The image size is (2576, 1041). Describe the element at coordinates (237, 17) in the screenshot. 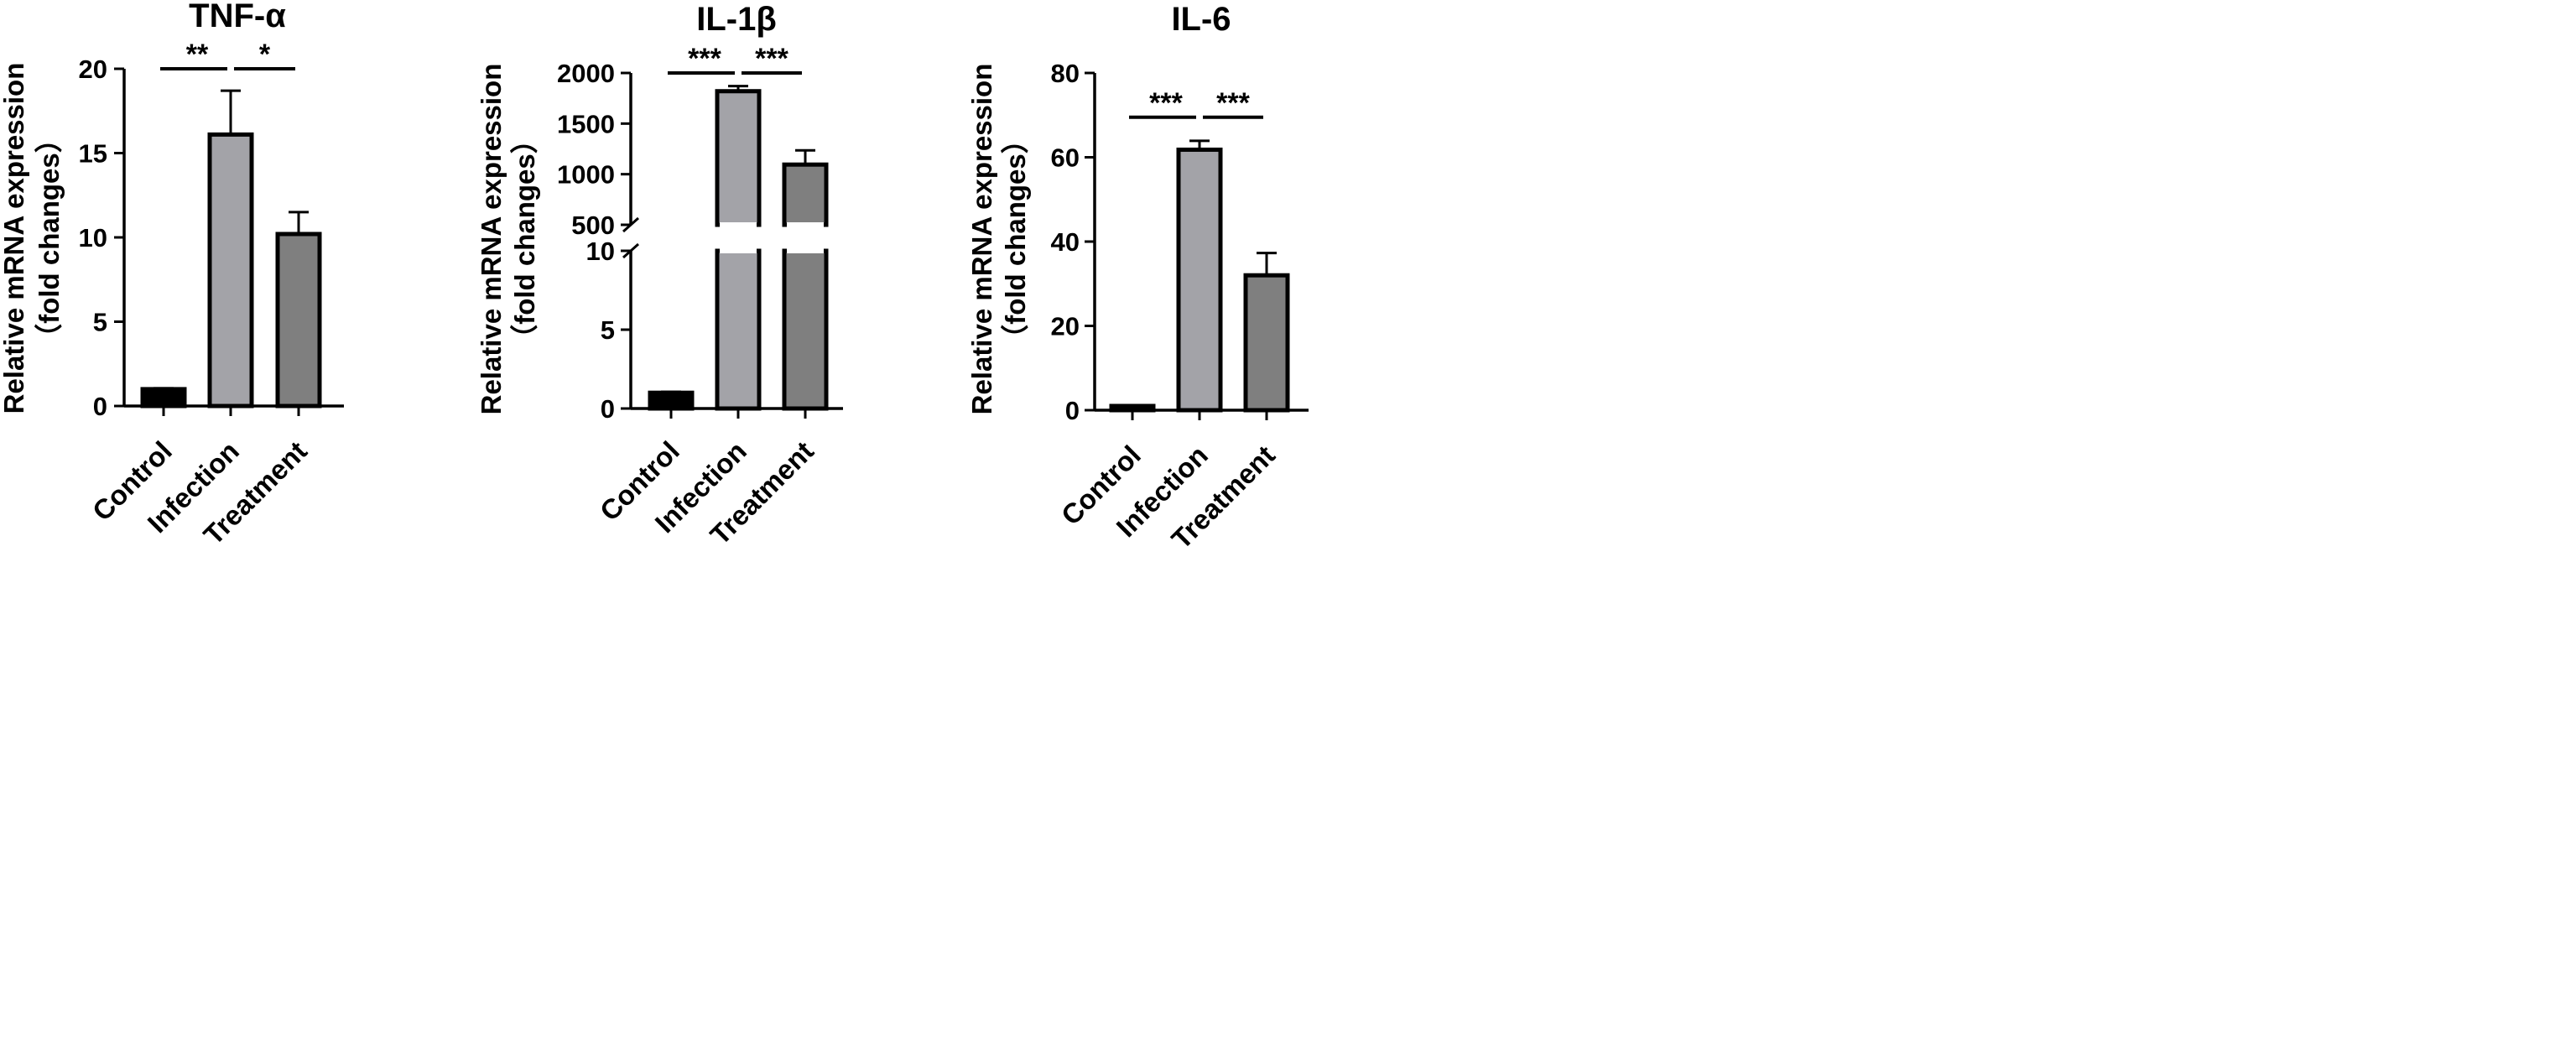

I see `chart-title: TNF-α` at that location.